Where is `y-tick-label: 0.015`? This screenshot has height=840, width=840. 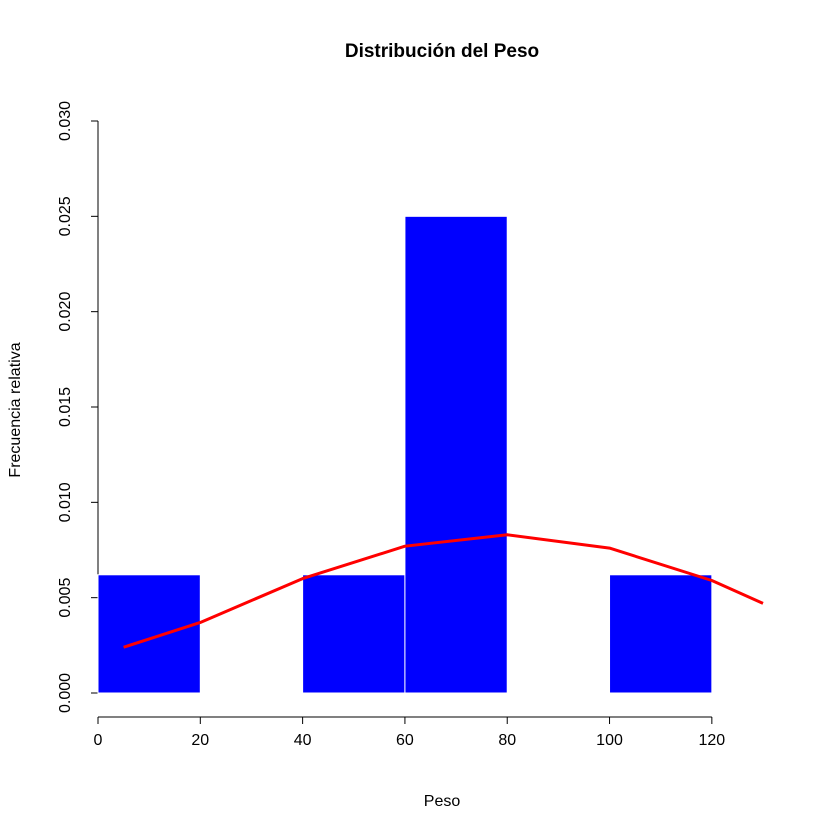
y-tick-label: 0.015 is located at coordinates (65, 407).